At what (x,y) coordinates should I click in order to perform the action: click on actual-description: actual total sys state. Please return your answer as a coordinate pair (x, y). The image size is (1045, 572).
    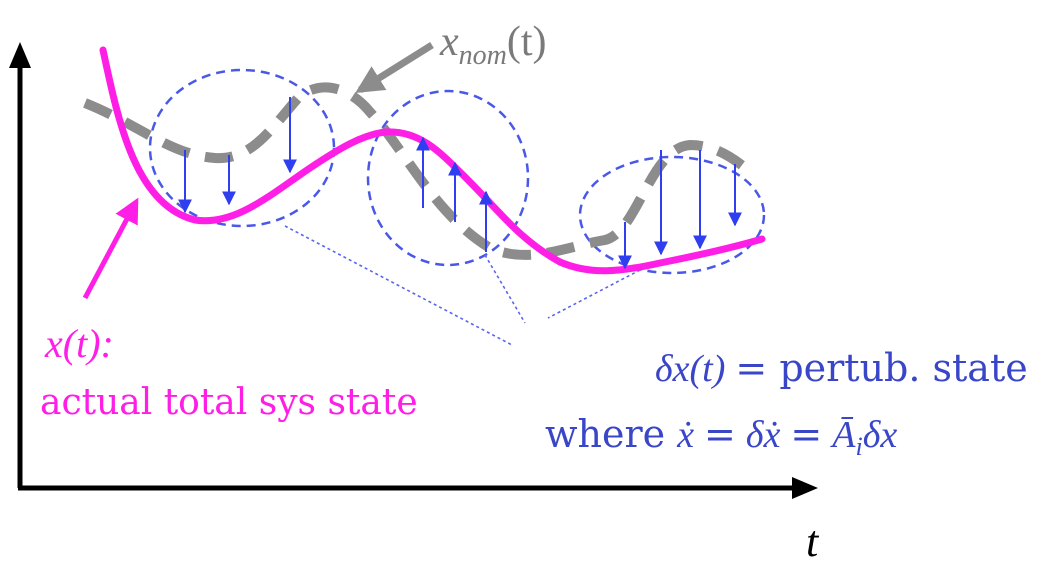
    Looking at the image, I should click on (229, 402).